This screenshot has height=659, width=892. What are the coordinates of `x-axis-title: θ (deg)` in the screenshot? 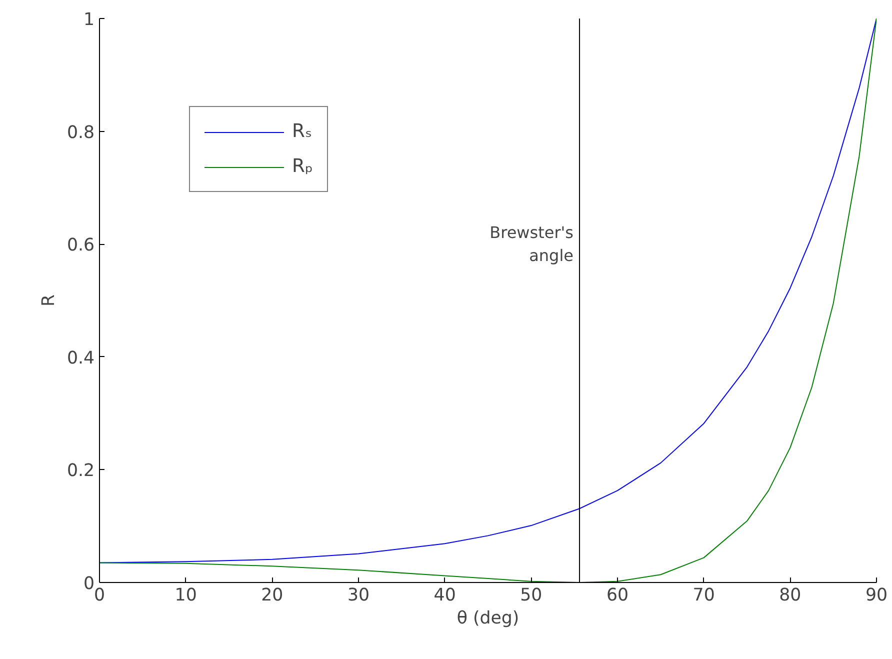 It's located at (488, 618).